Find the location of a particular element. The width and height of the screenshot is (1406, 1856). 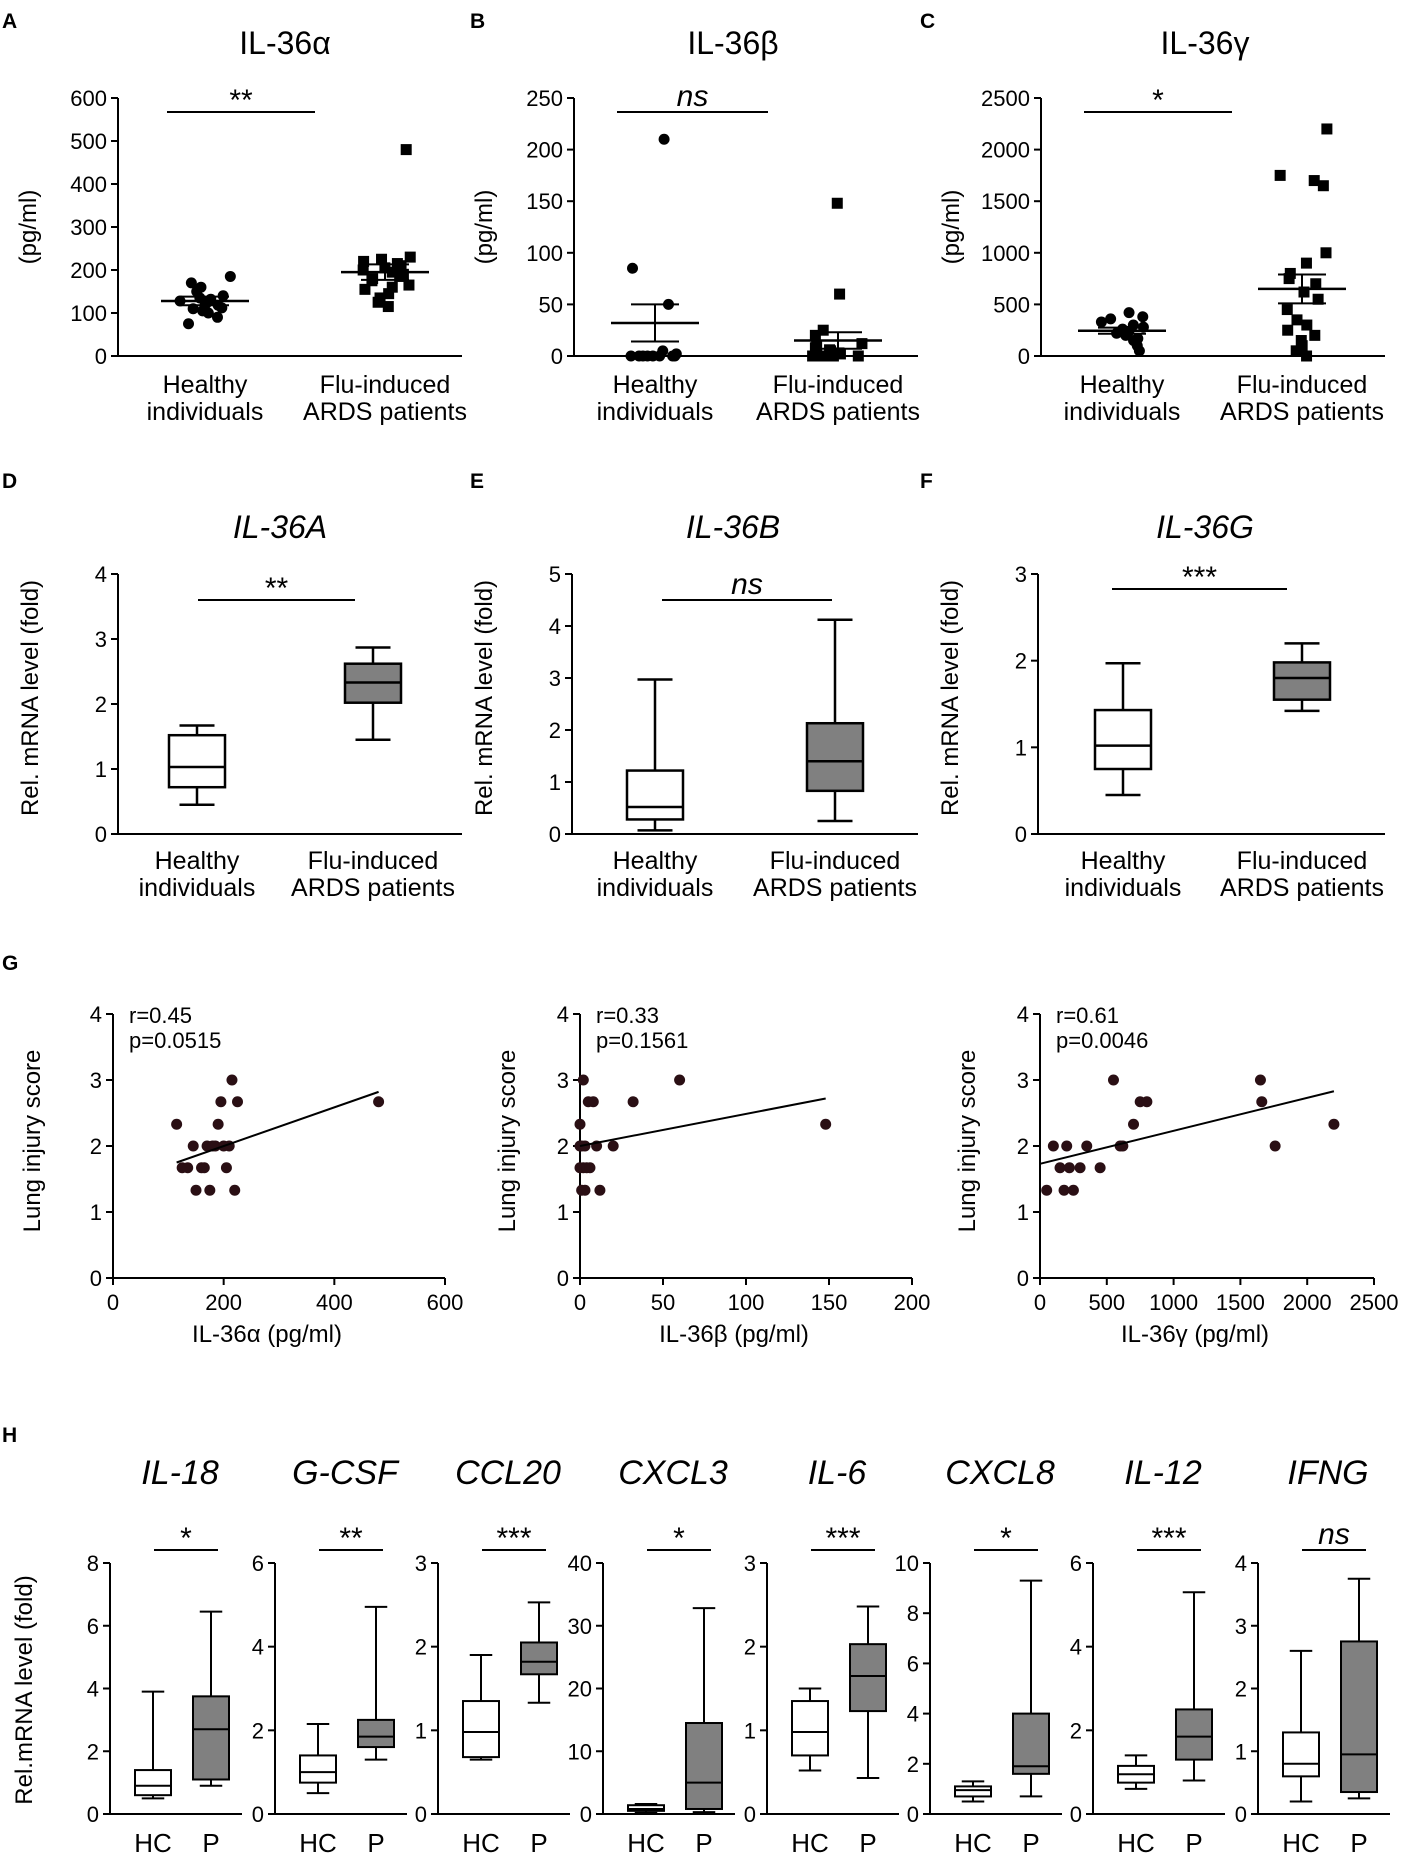

panel-h-chart-g-csf: 0 2 4 6 G-CSF HC P ** is located at coordinates (329, 1655).